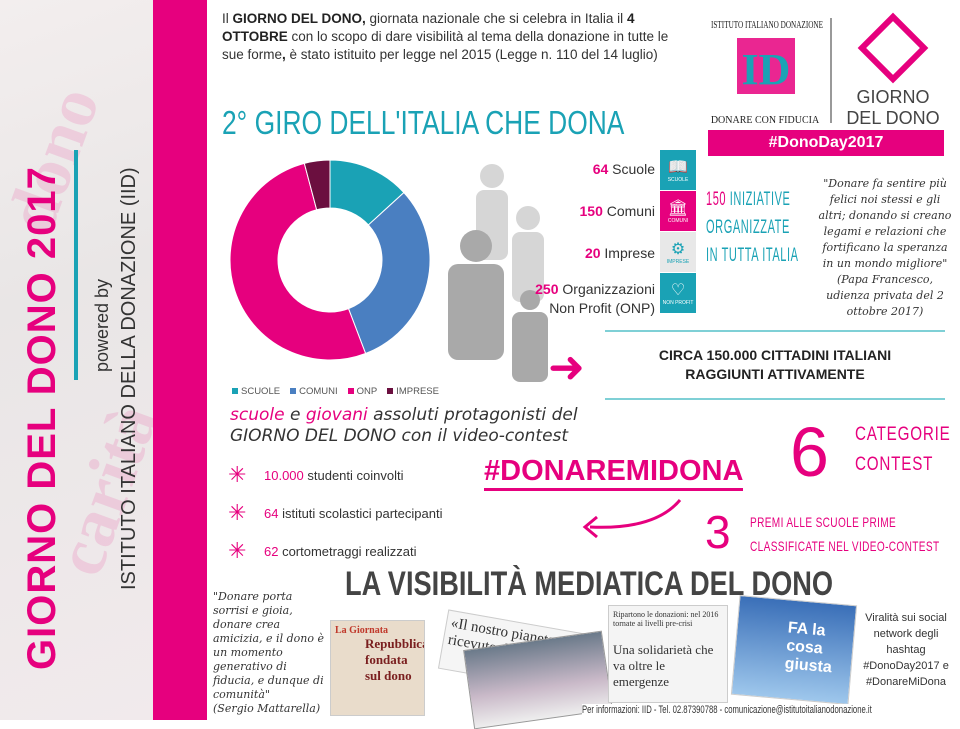 This screenshot has width=960, height=729. I want to click on gears-icon: ⚙, so click(678, 249).